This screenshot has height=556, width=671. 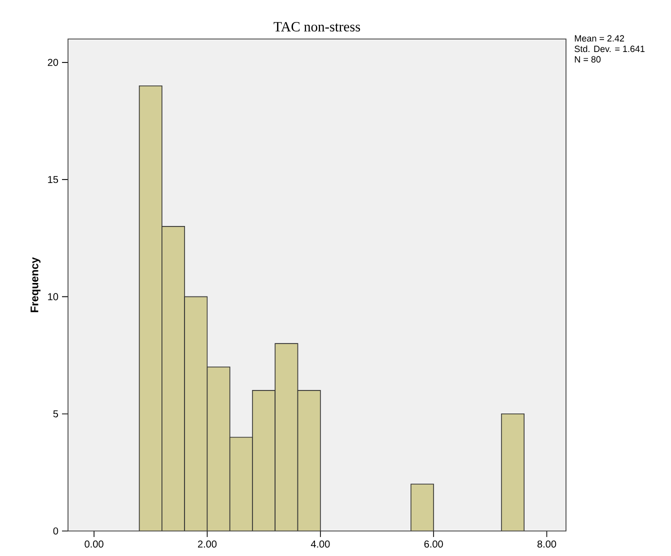 I want to click on y-tick-label: 15, so click(x=53, y=180).